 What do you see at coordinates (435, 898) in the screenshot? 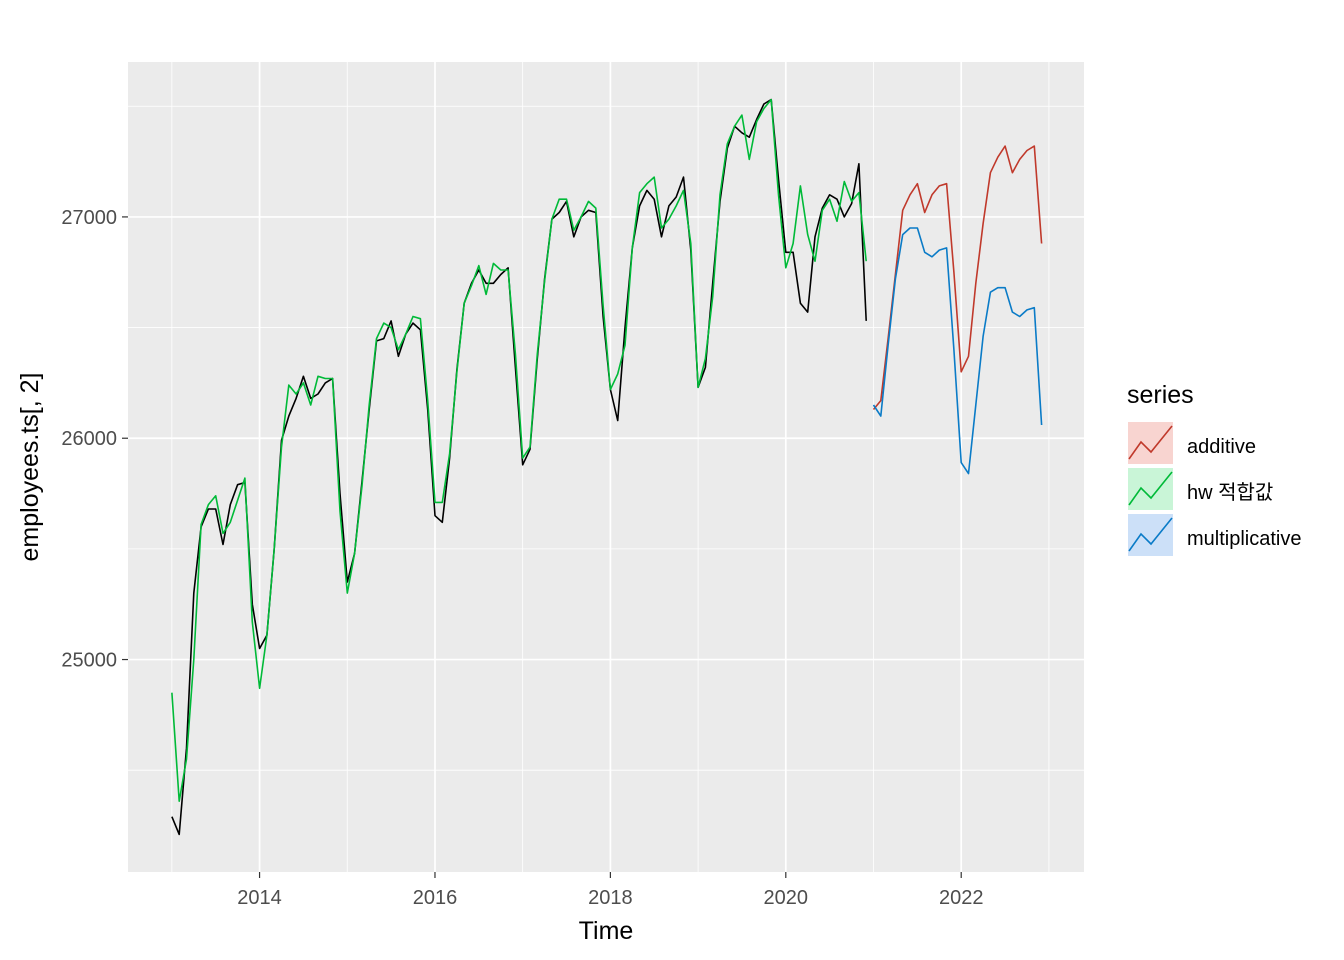
I see `x-tick-label: 2016` at bounding box center [435, 898].